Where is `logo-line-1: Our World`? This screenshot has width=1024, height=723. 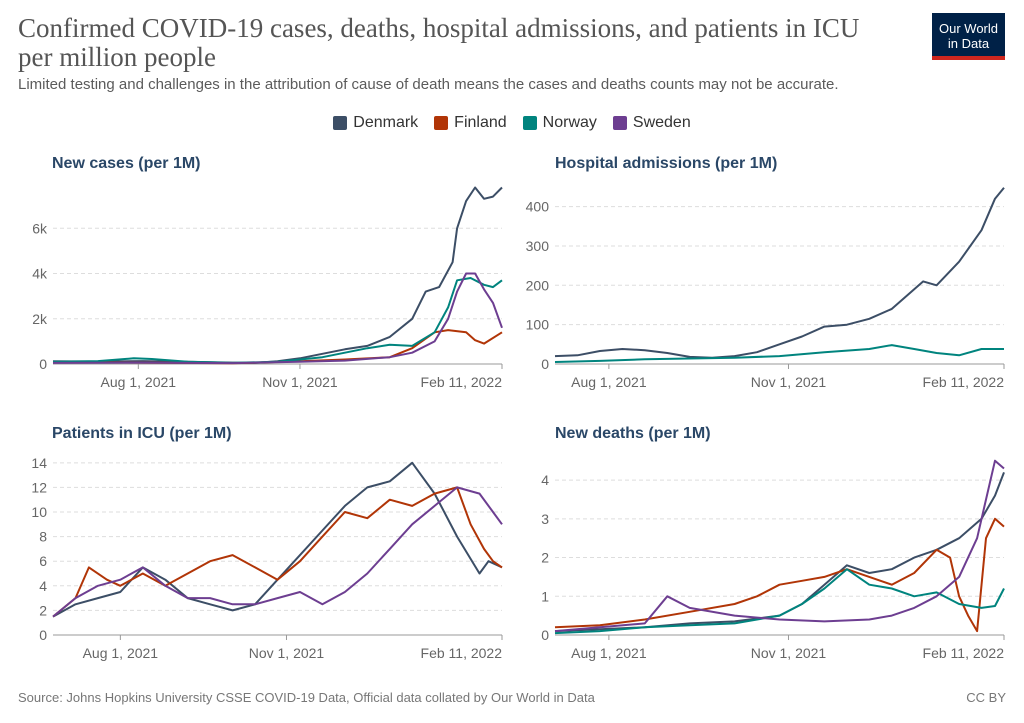
logo-line-1: Our World is located at coordinates (968, 28).